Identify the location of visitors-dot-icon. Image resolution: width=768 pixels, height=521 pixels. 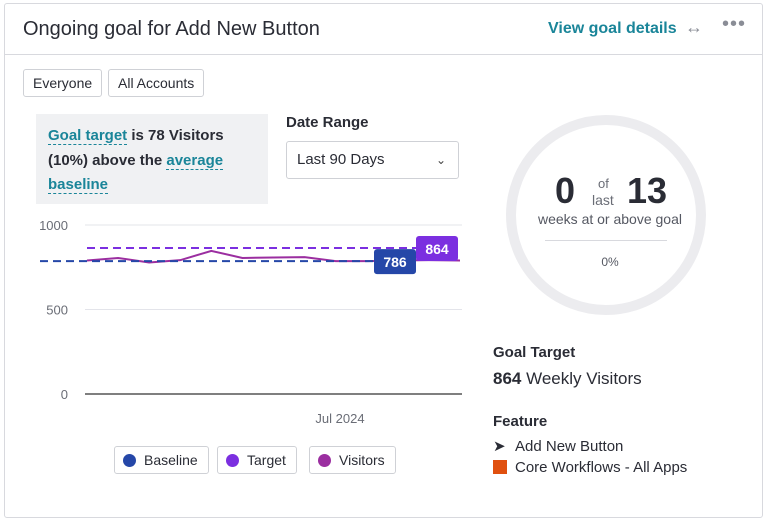
(324, 460).